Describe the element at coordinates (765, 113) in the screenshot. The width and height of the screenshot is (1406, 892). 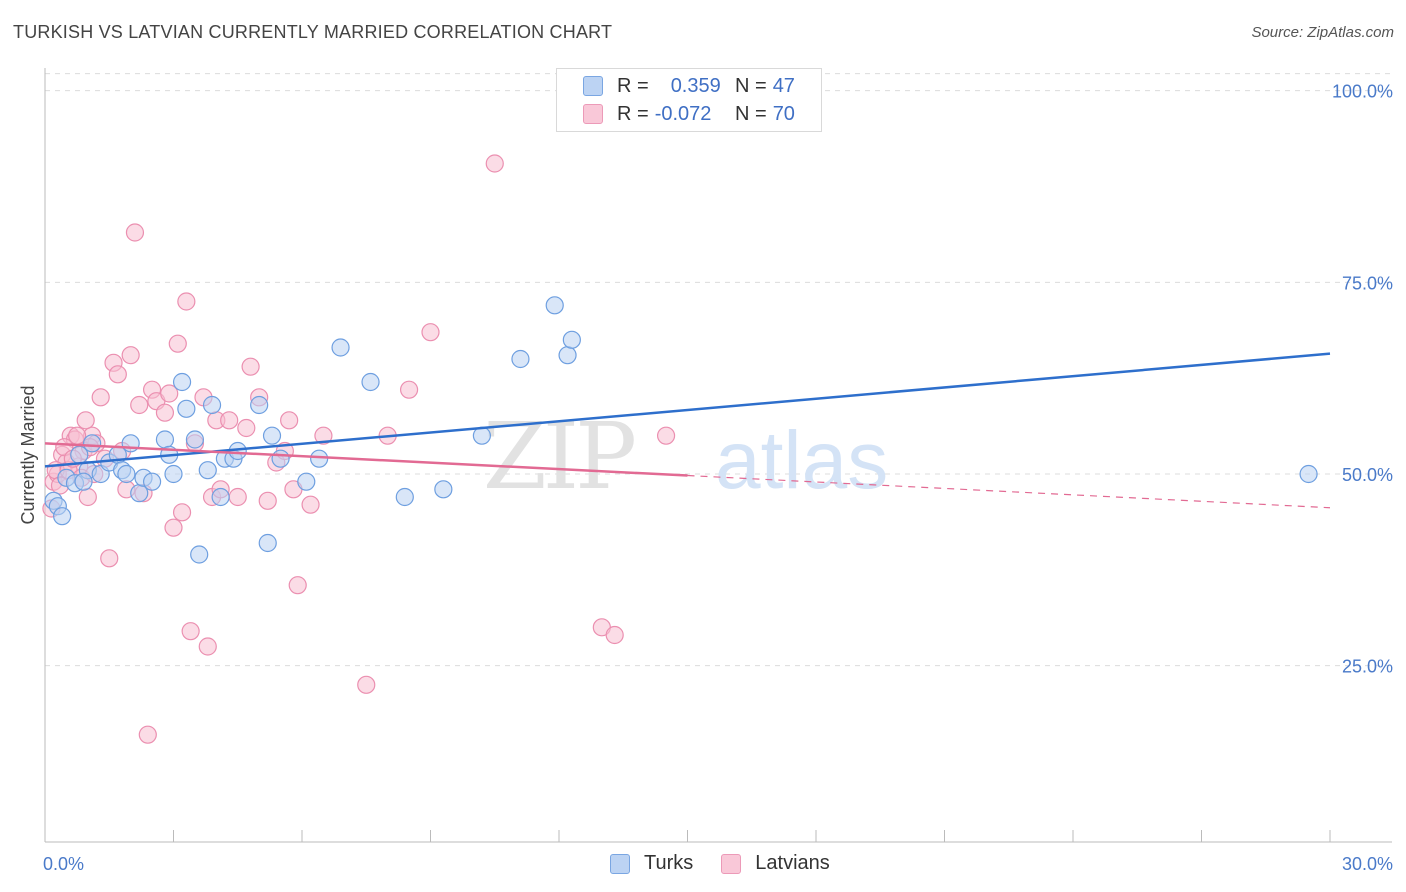
I see `legend-n-latvians: N = 70` at that location.